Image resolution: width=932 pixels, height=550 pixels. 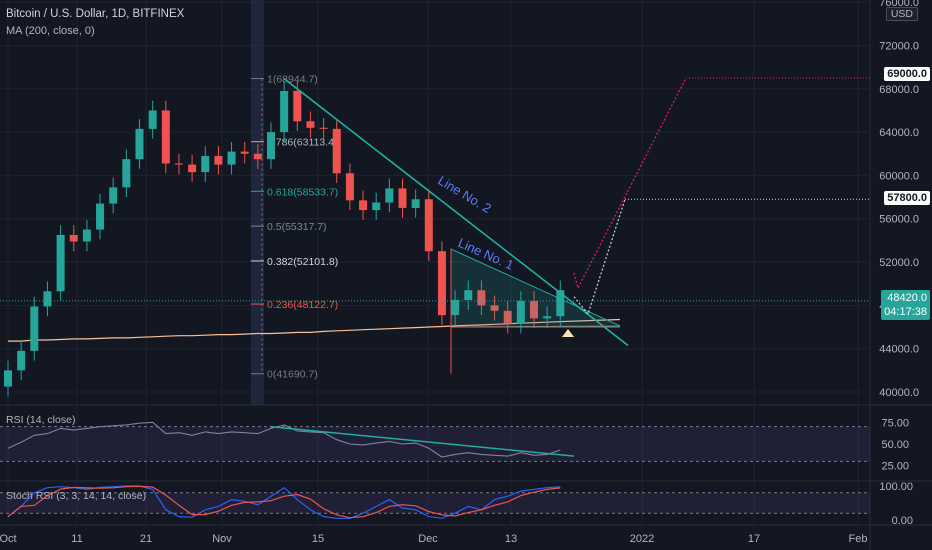 I want to click on price-tick-label: 52000.0, so click(x=899, y=263).